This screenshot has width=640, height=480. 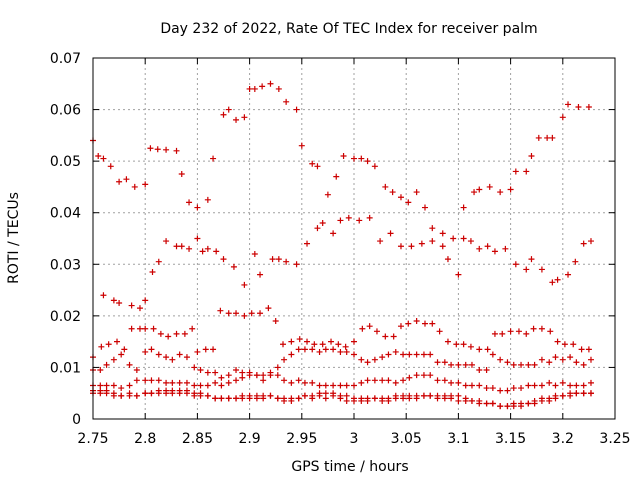 I want to click on series-sat-d, so click(x=342, y=365).